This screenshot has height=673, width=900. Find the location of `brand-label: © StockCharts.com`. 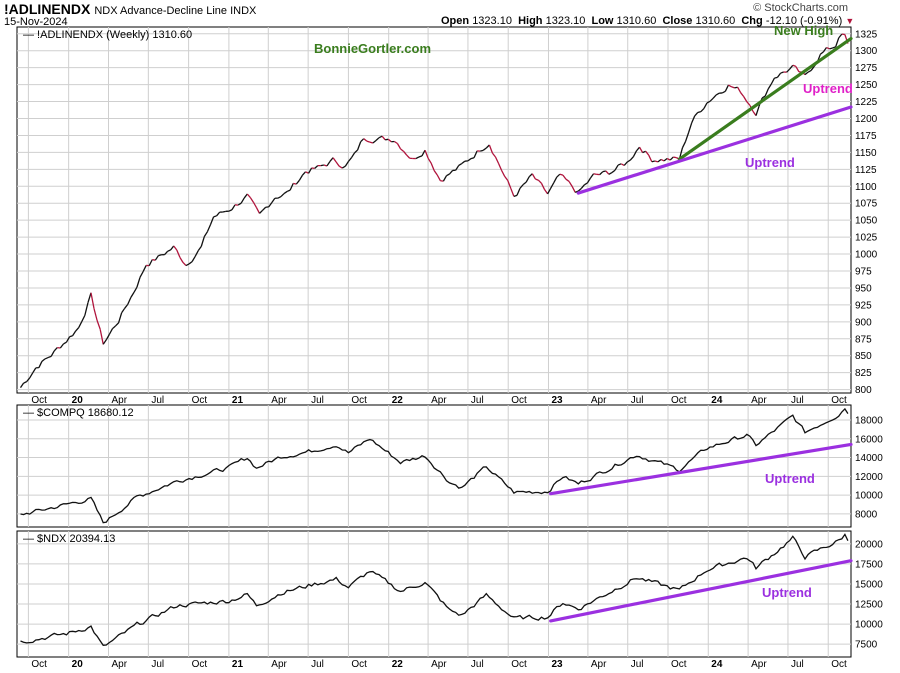

brand-label: © StockCharts.com is located at coordinates (800, 8).